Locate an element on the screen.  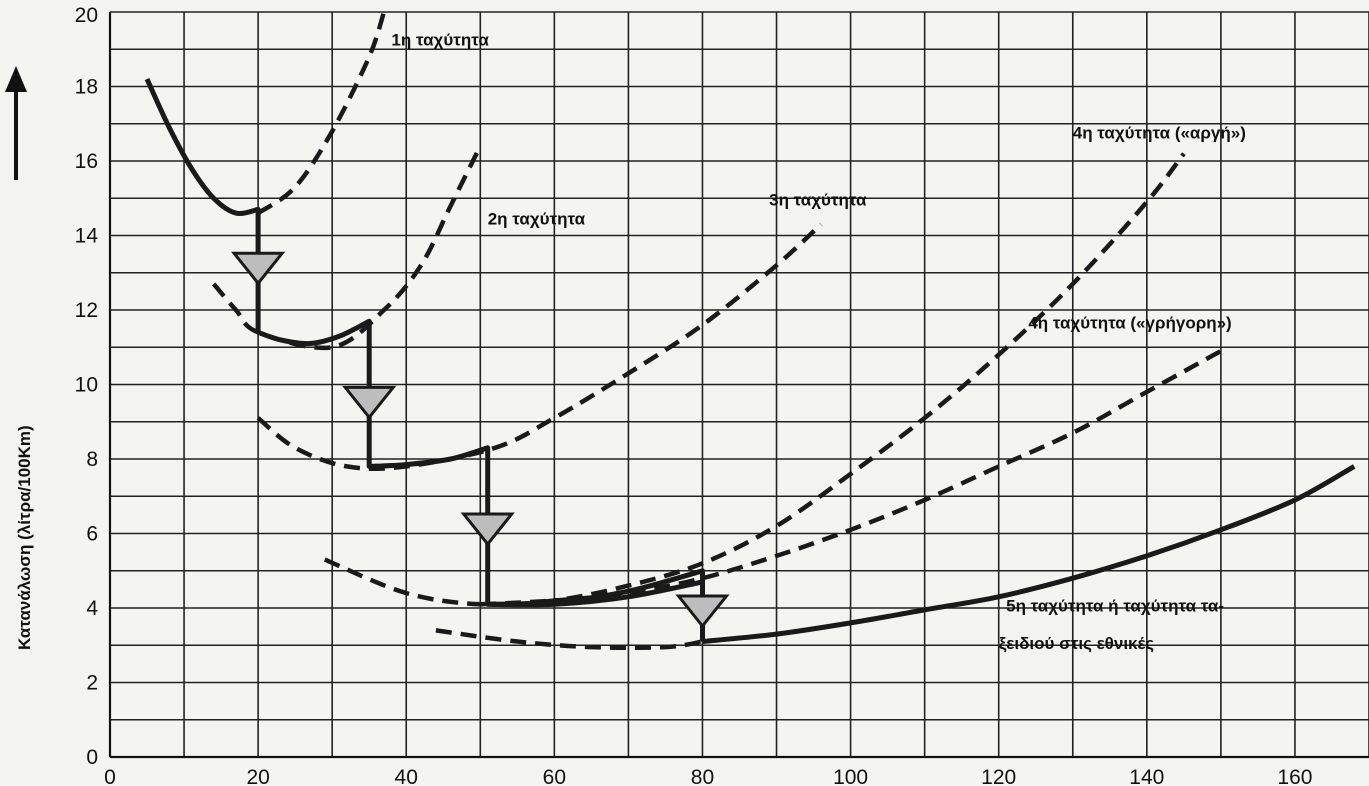
series-annotation: ξειδιού στις εθνικές is located at coordinates (1076, 643).